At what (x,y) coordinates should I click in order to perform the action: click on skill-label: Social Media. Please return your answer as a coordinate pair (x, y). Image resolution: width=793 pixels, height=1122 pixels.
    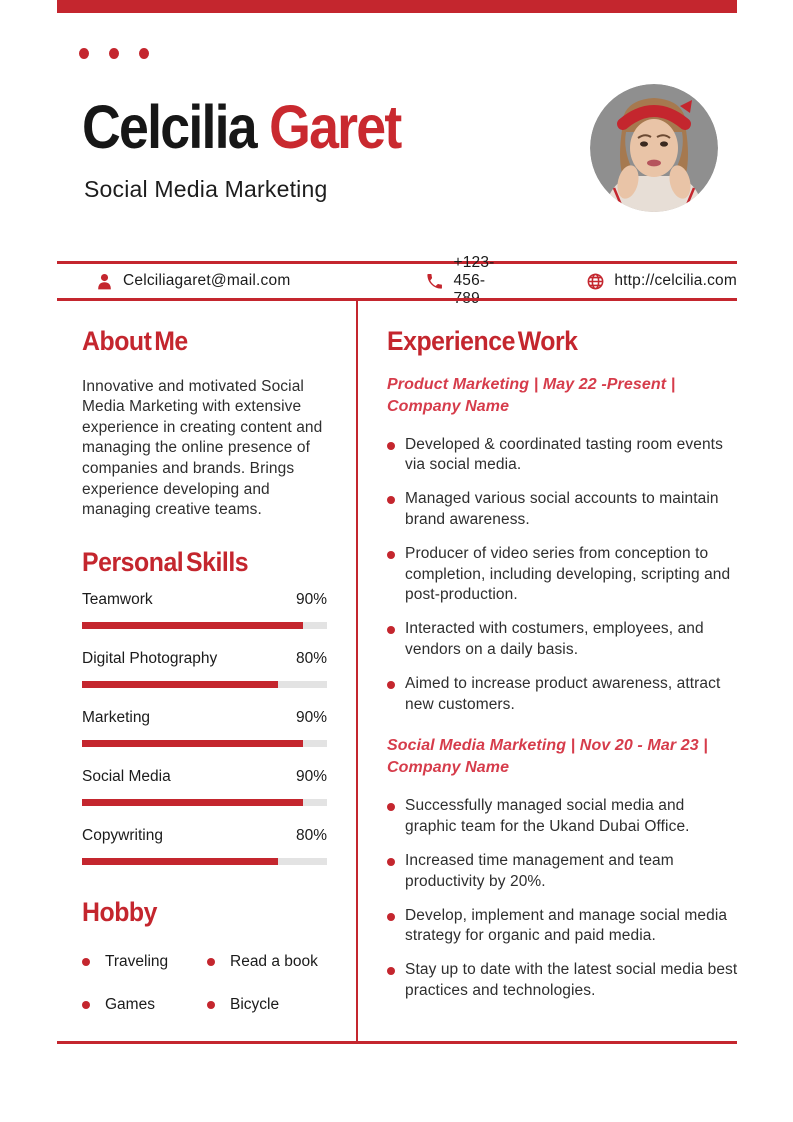
    Looking at the image, I should click on (126, 776).